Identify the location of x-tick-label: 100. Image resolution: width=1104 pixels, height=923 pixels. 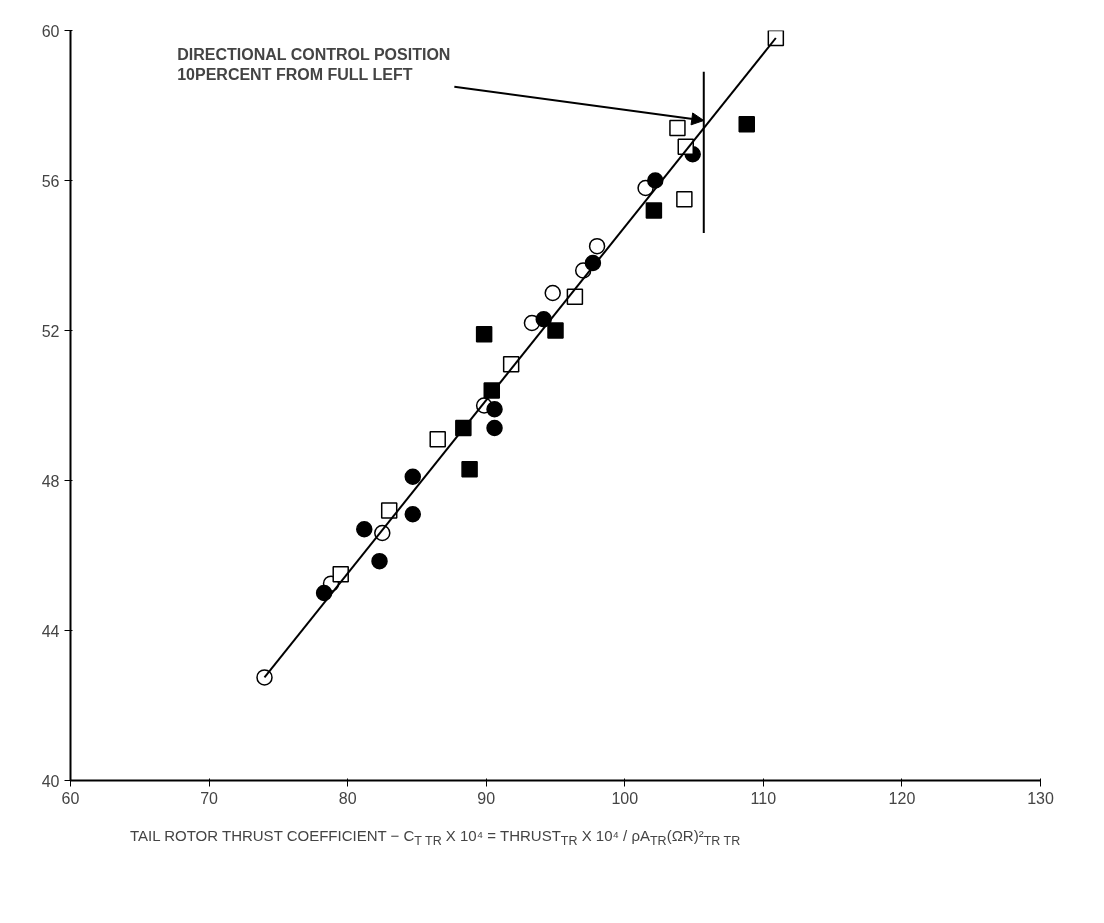
(625, 798).